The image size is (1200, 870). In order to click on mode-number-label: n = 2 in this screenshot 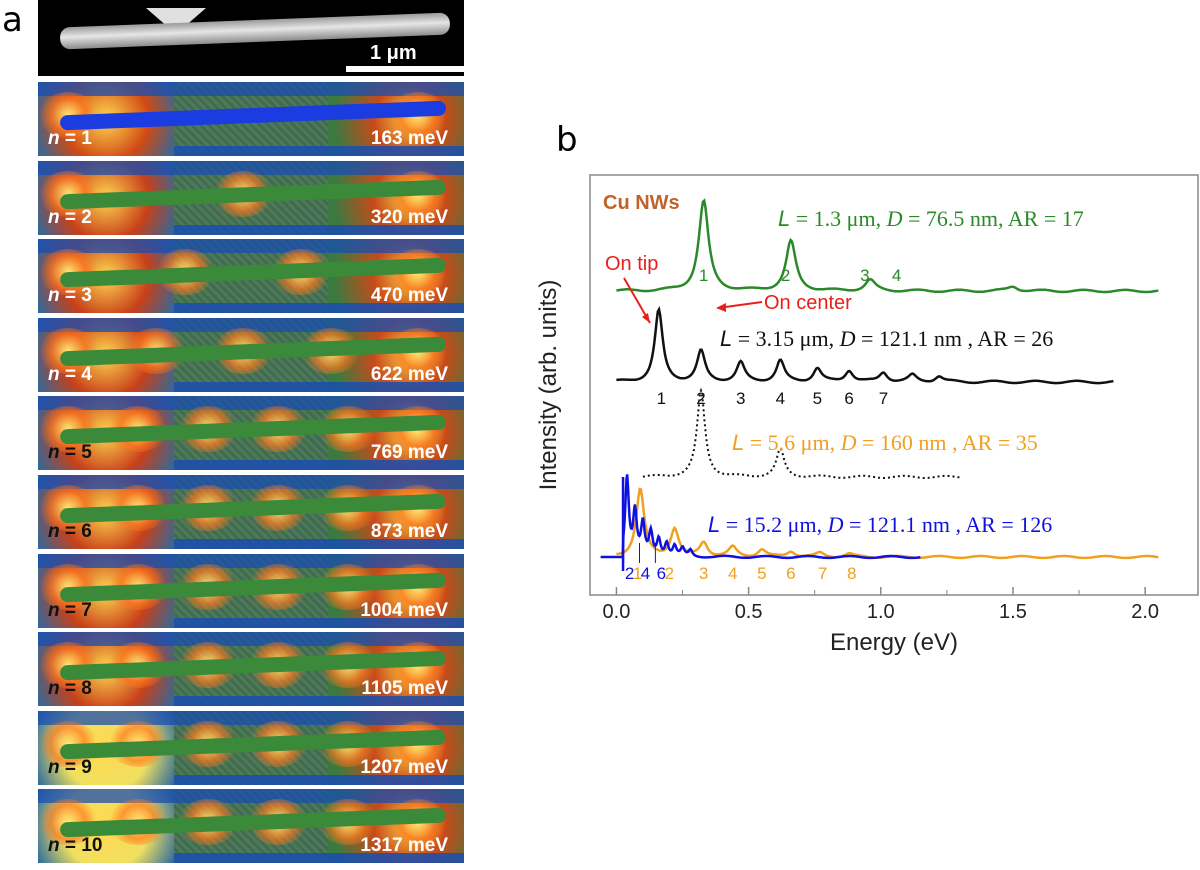, I will do `click(70, 218)`.